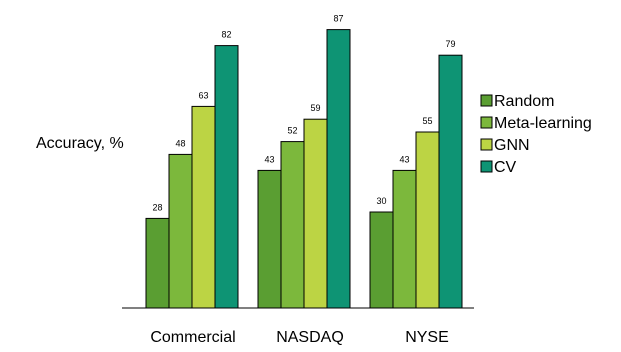  I want to click on bar-commercial-random, so click(157, 263).